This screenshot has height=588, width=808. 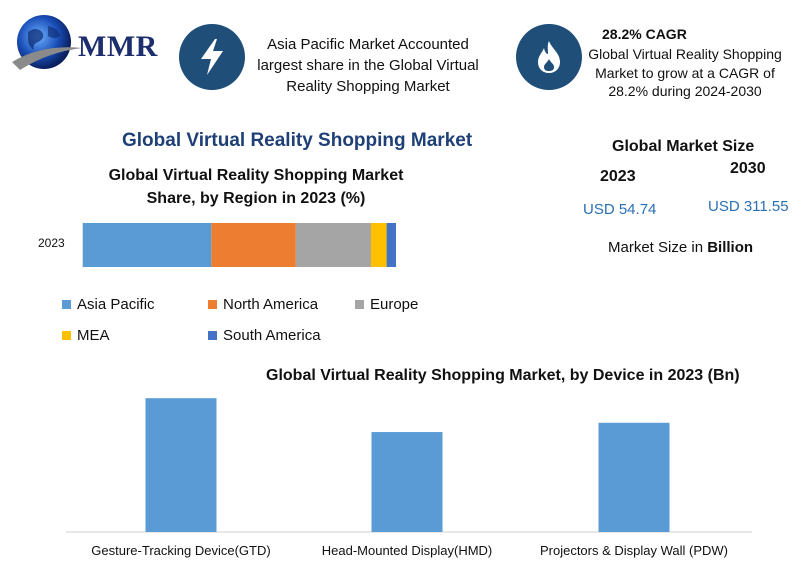 I want to click on legend-item-north-america: North America, so click(x=263, y=304).